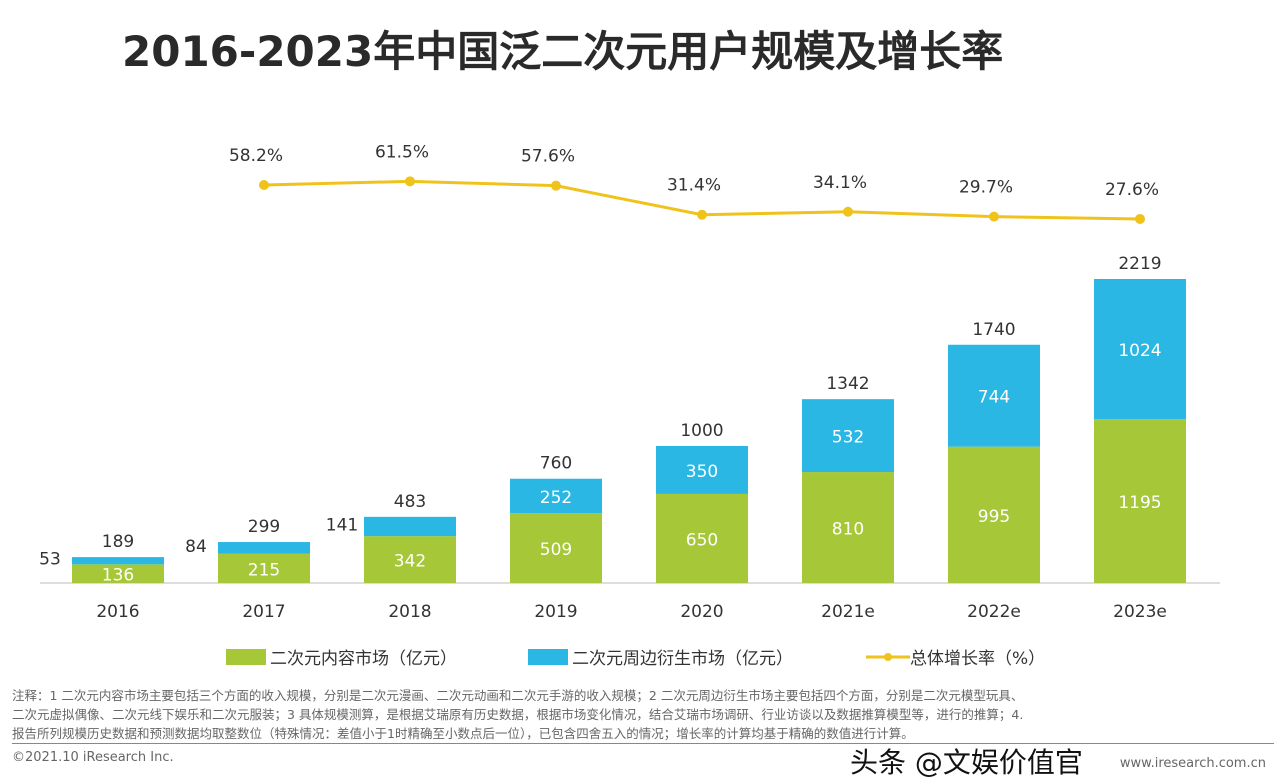  Describe the element at coordinates (994, 612) in the screenshot. I see `x-tick-label: 2022e` at that location.